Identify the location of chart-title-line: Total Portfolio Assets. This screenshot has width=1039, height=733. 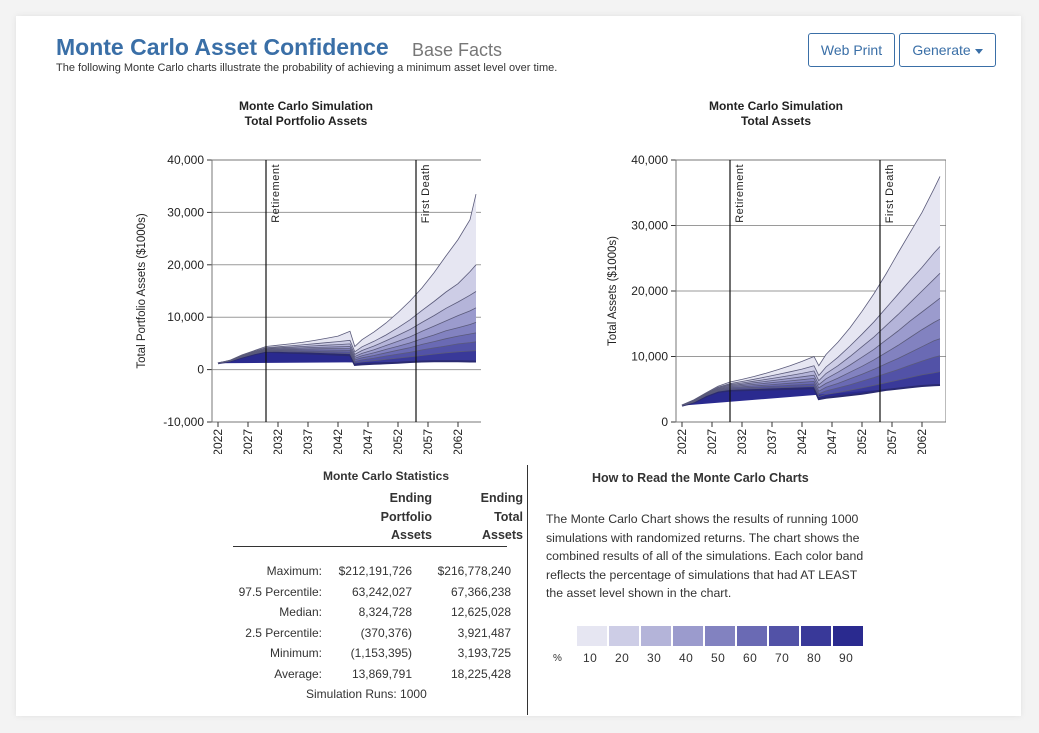
(306, 121).